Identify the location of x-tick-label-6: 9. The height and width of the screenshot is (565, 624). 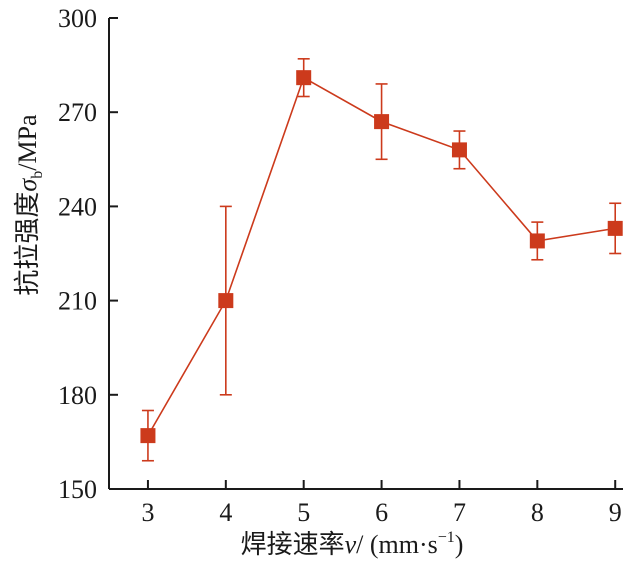
(615, 512).